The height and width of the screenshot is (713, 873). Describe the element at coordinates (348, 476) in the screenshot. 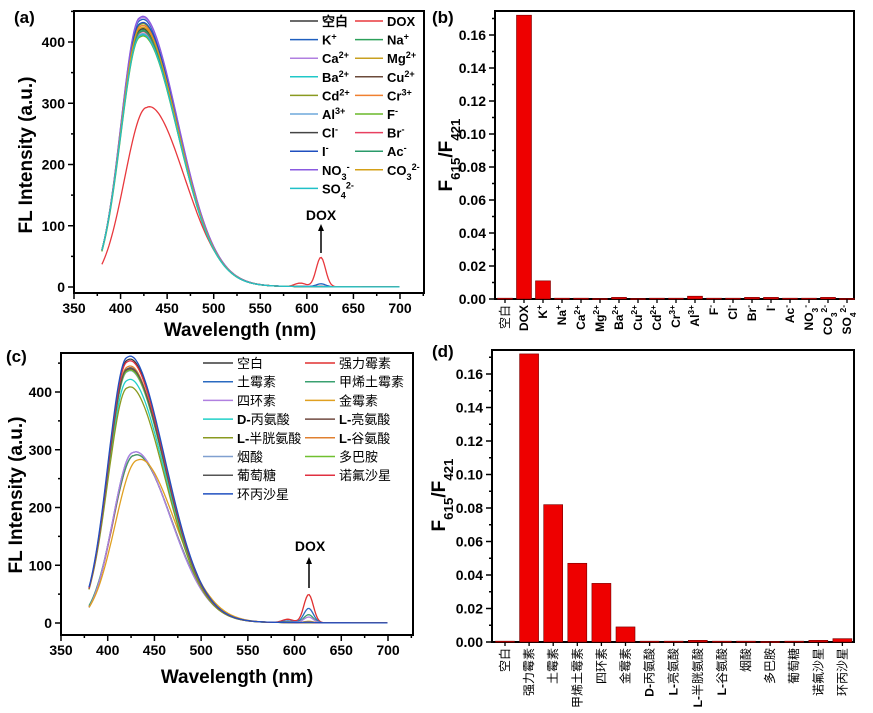

I see `legend-item: 诺氟沙星` at that location.